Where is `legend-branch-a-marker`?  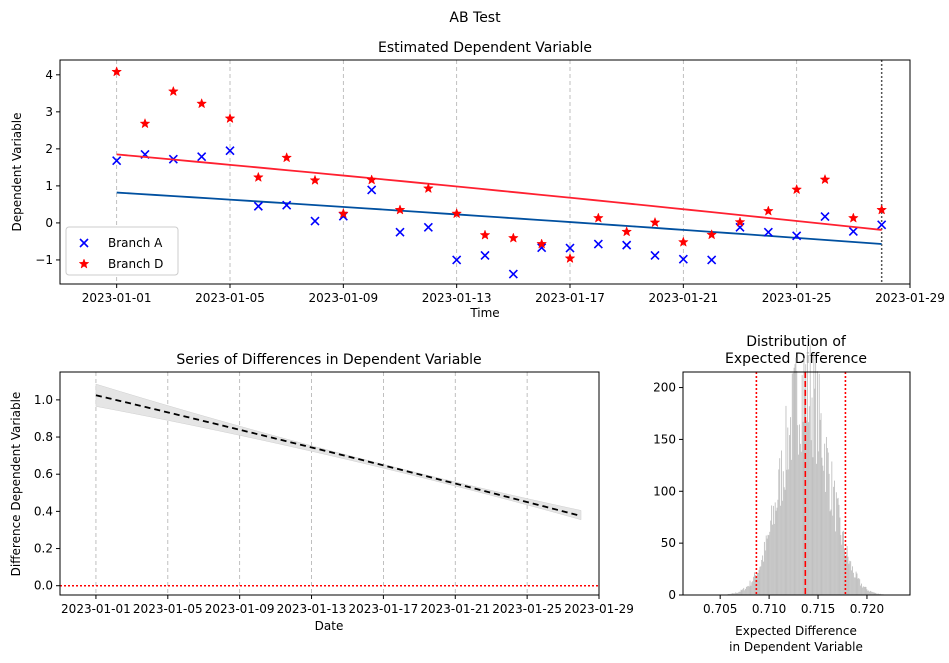
legend-branch-a-marker is located at coordinates (84, 243).